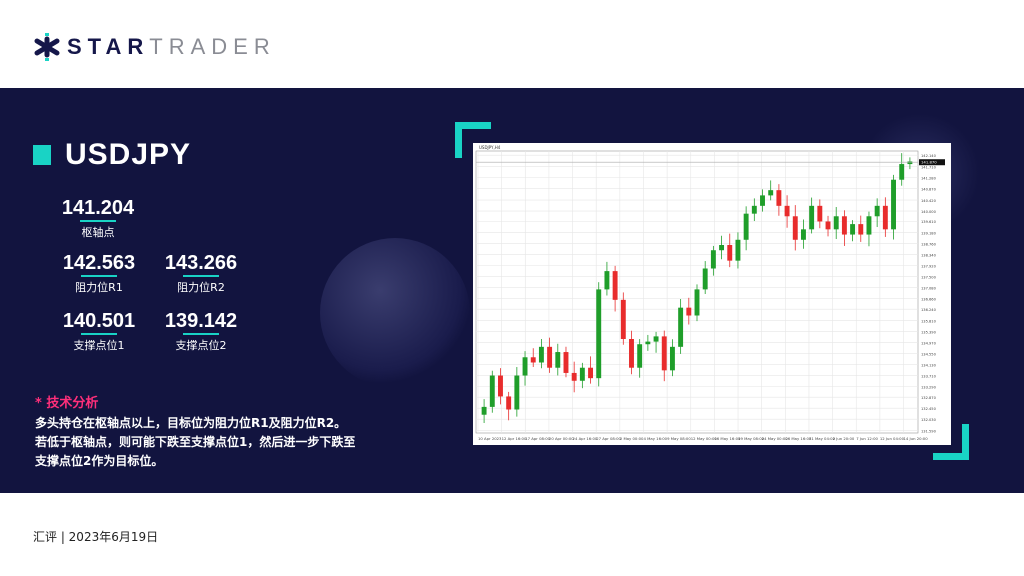  Describe the element at coordinates (892, 438) in the screenshot. I see `x-tick-label: 12 Jun 04:00` at that location.